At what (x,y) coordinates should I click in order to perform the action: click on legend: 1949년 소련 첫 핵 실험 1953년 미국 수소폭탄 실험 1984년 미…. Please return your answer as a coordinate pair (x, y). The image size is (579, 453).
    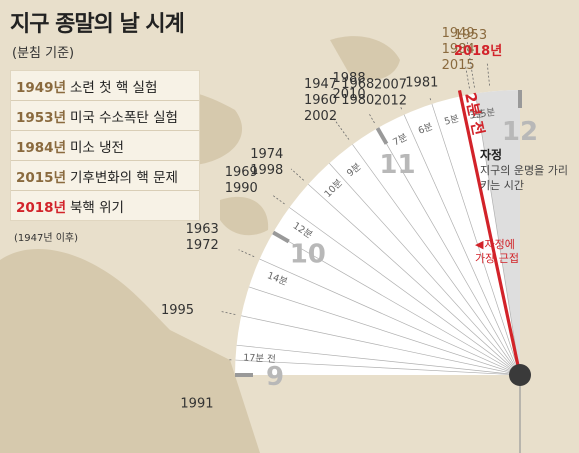
    Looking at the image, I should click on (105, 145).